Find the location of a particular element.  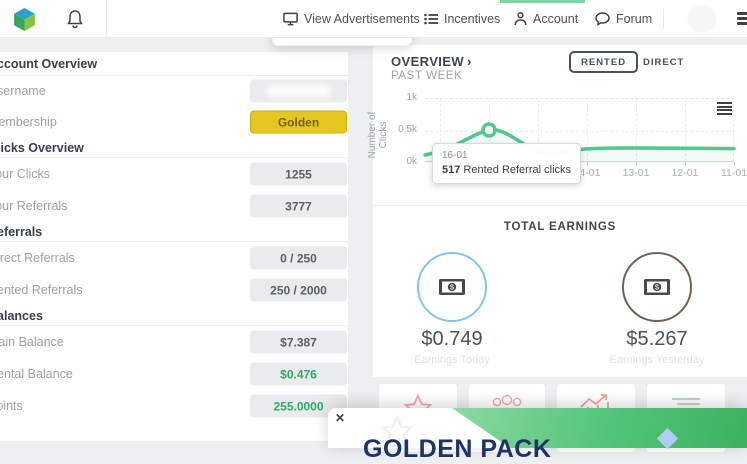

section-title: Account Overview is located at coordinates (49, 63).